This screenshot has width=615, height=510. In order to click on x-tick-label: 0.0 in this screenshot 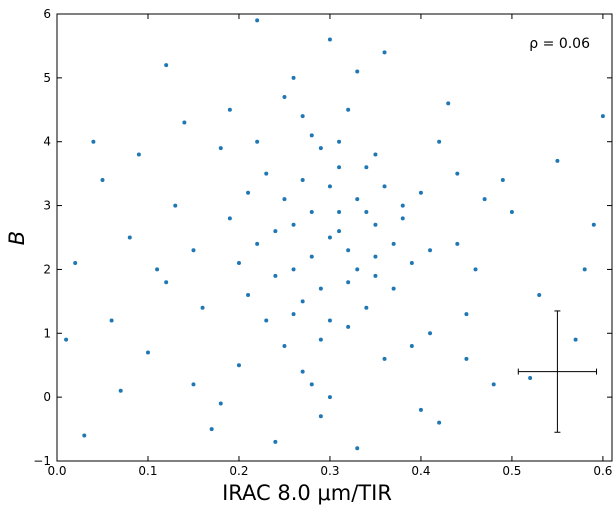, I will do `click(56, 471)`.